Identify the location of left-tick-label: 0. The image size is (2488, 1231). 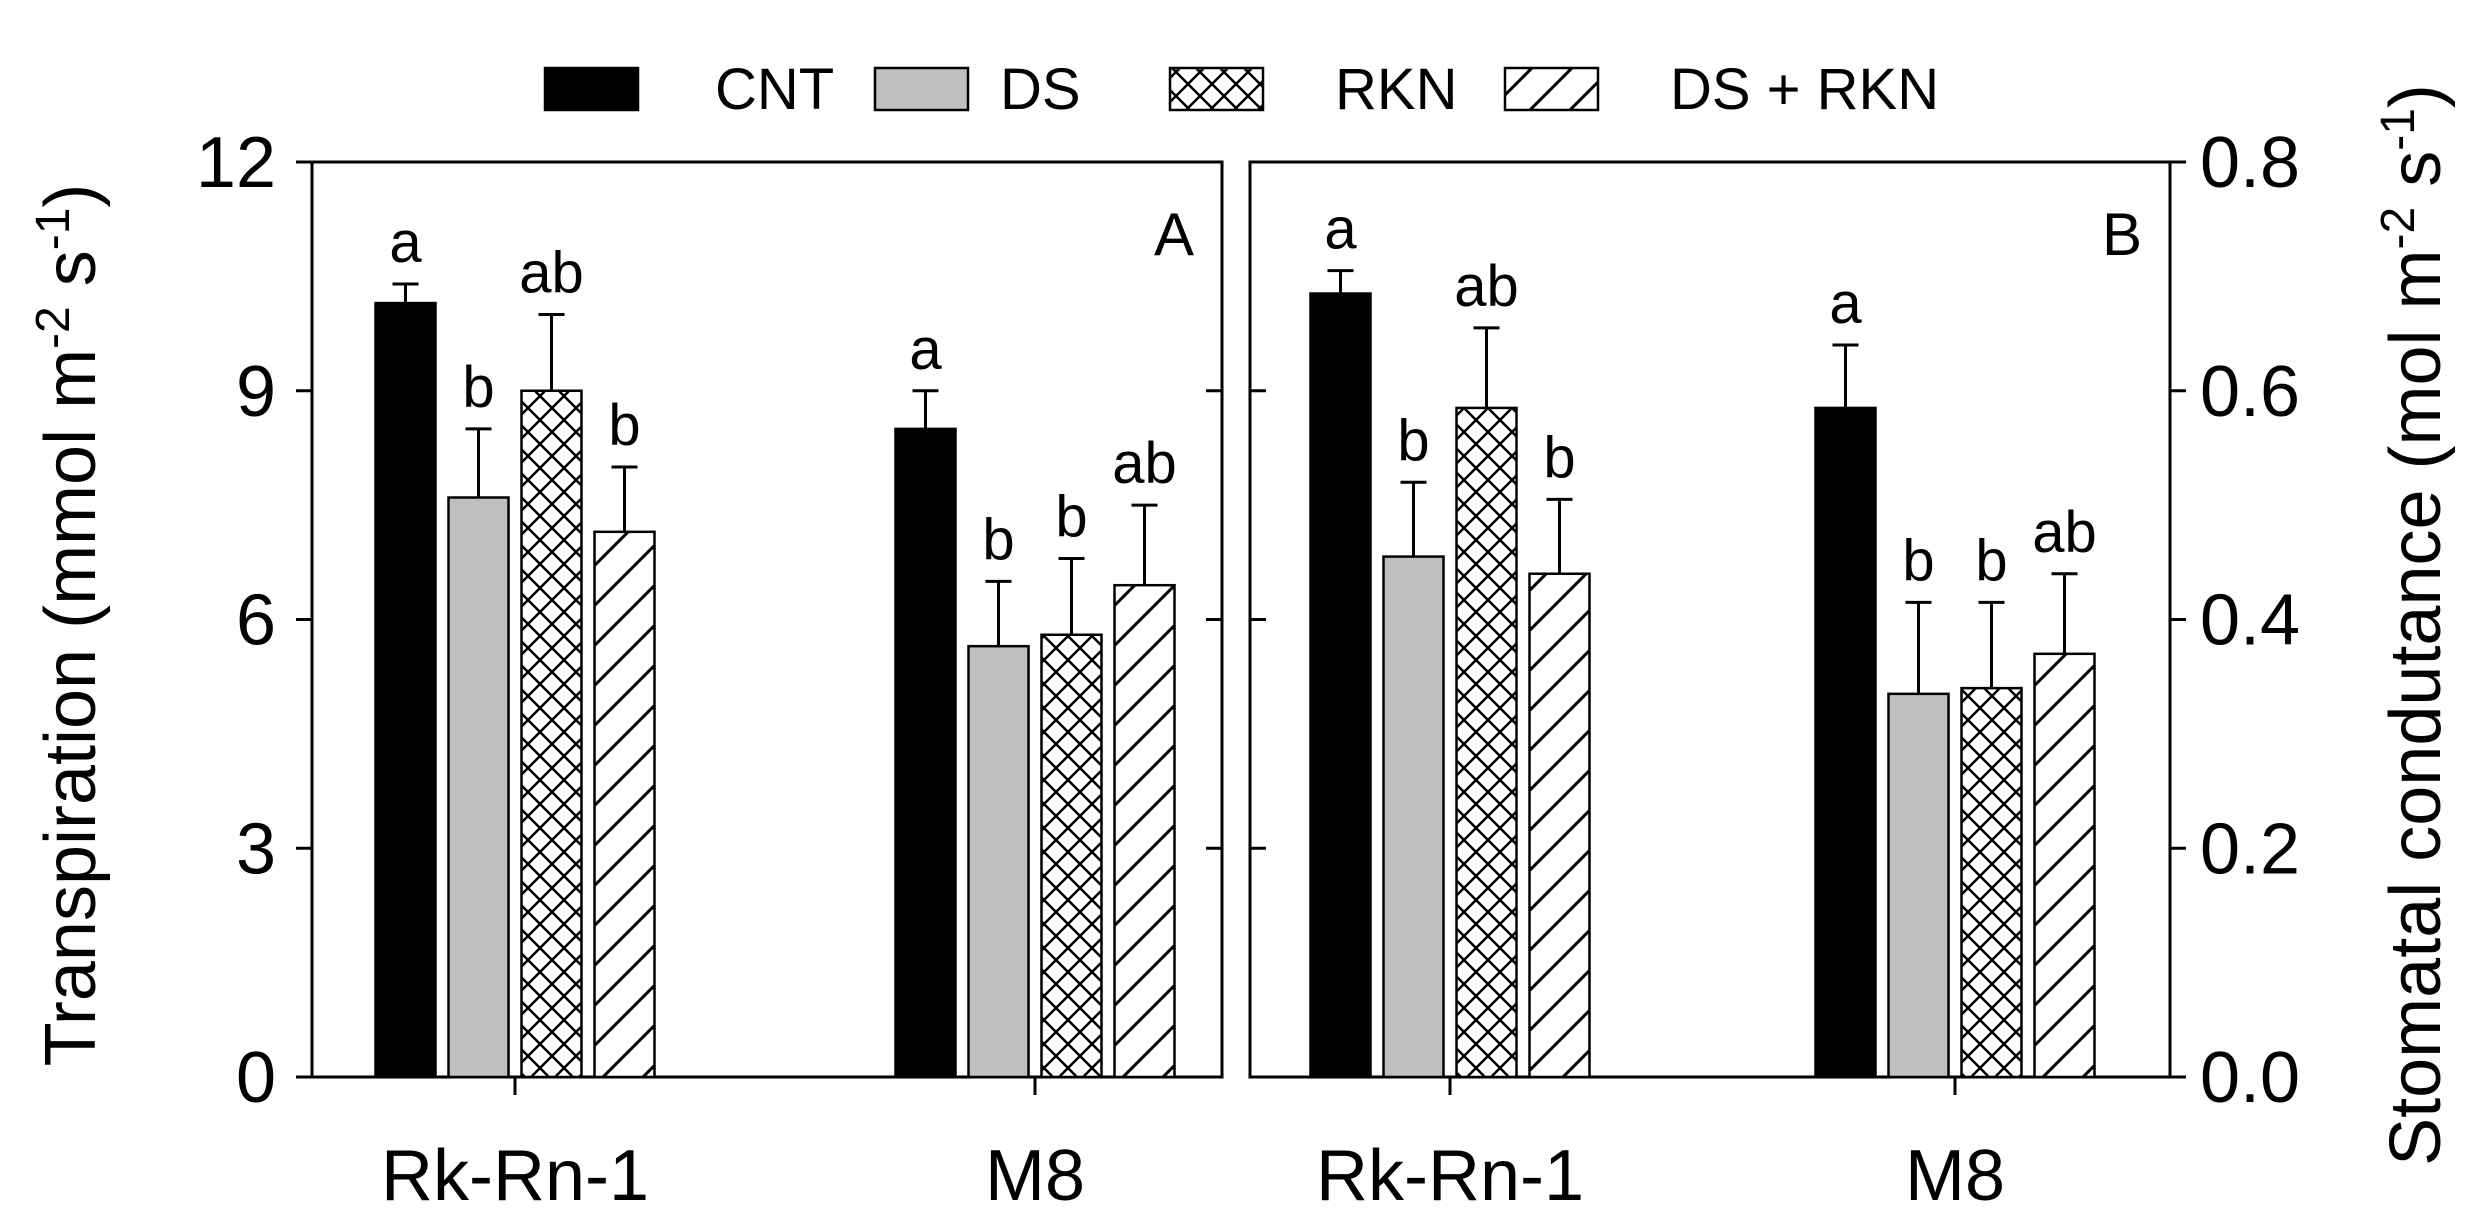
(256, 1078).